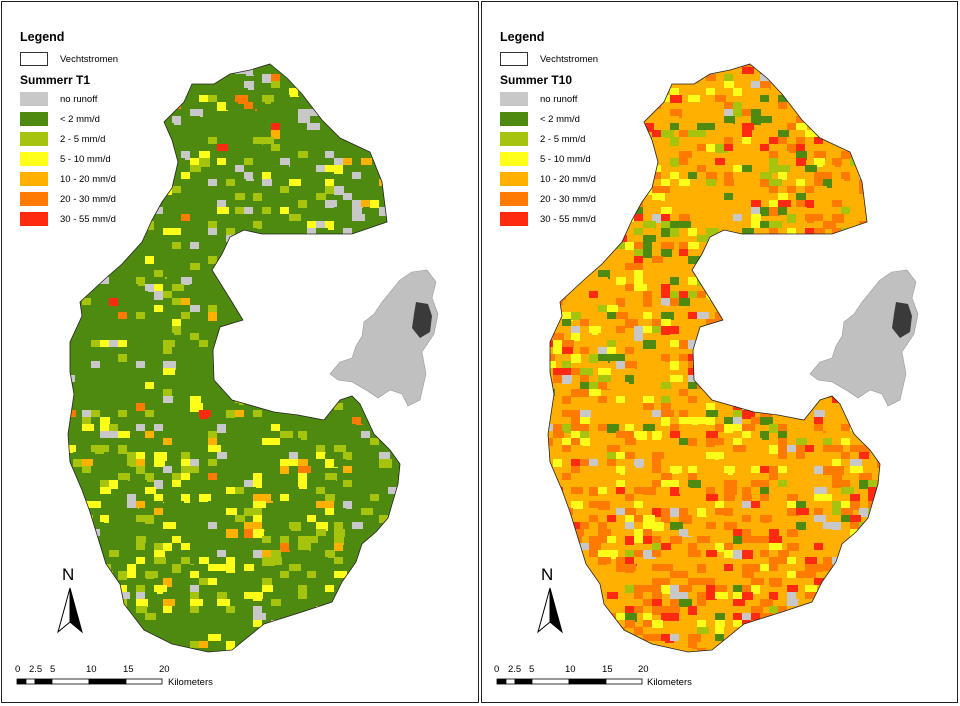  What do you see at coordinates (18, 669) in the screenshot?
I see `scale-tick-0: 0` at bounding box center [18, 669].